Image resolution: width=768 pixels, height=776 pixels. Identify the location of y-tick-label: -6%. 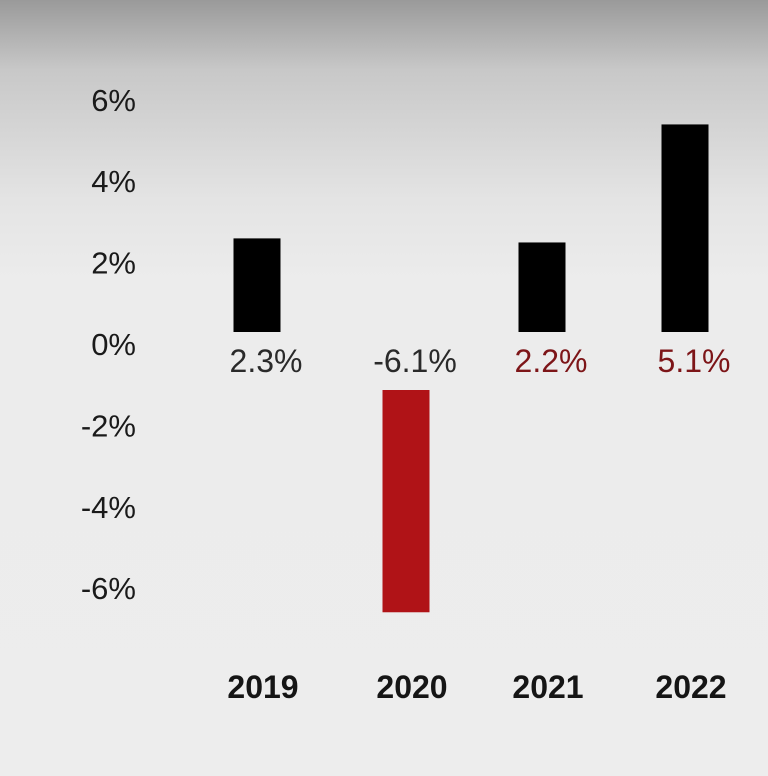
(108, 588).